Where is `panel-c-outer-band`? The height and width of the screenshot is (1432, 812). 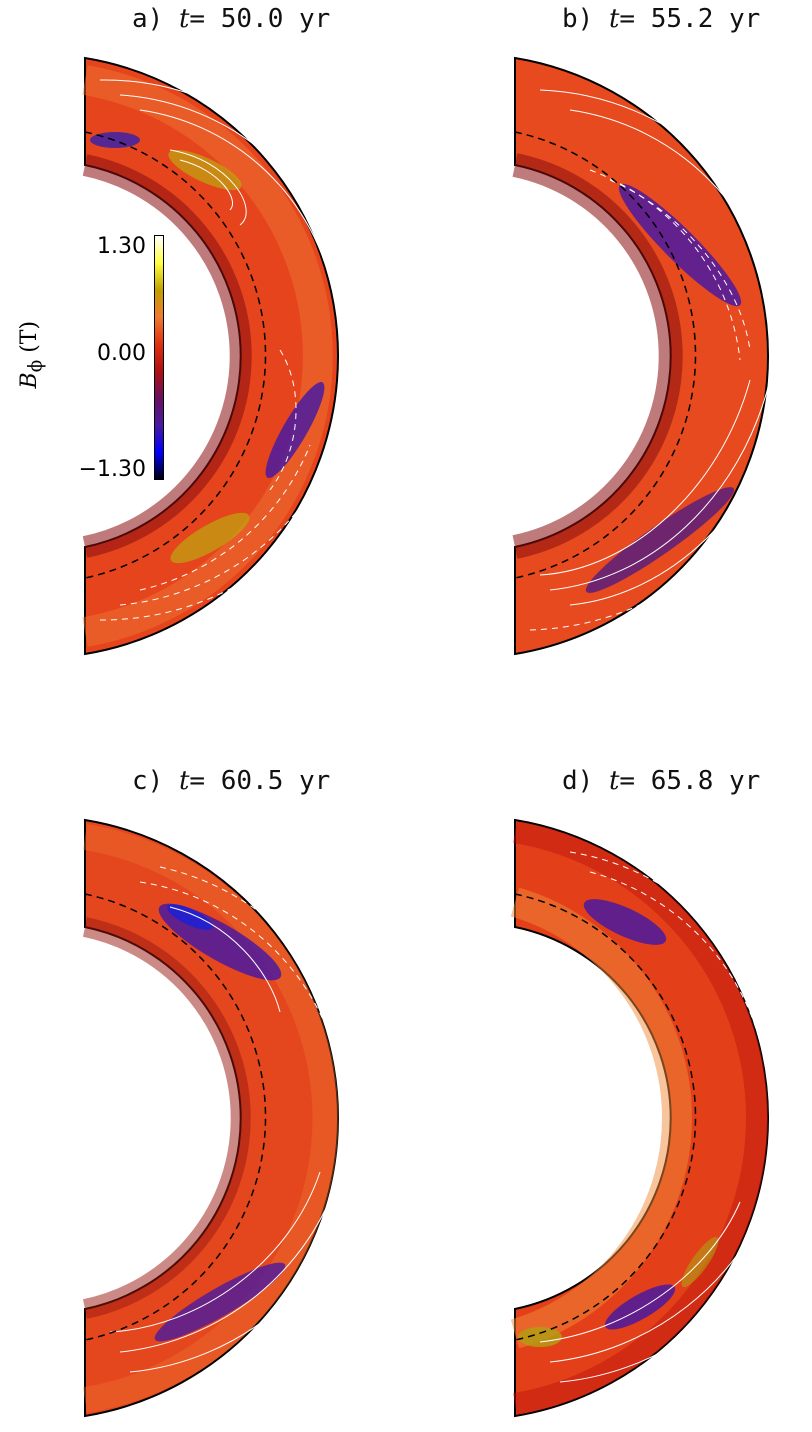
panel-c-outer-band is located at coordinates (210, 1118).